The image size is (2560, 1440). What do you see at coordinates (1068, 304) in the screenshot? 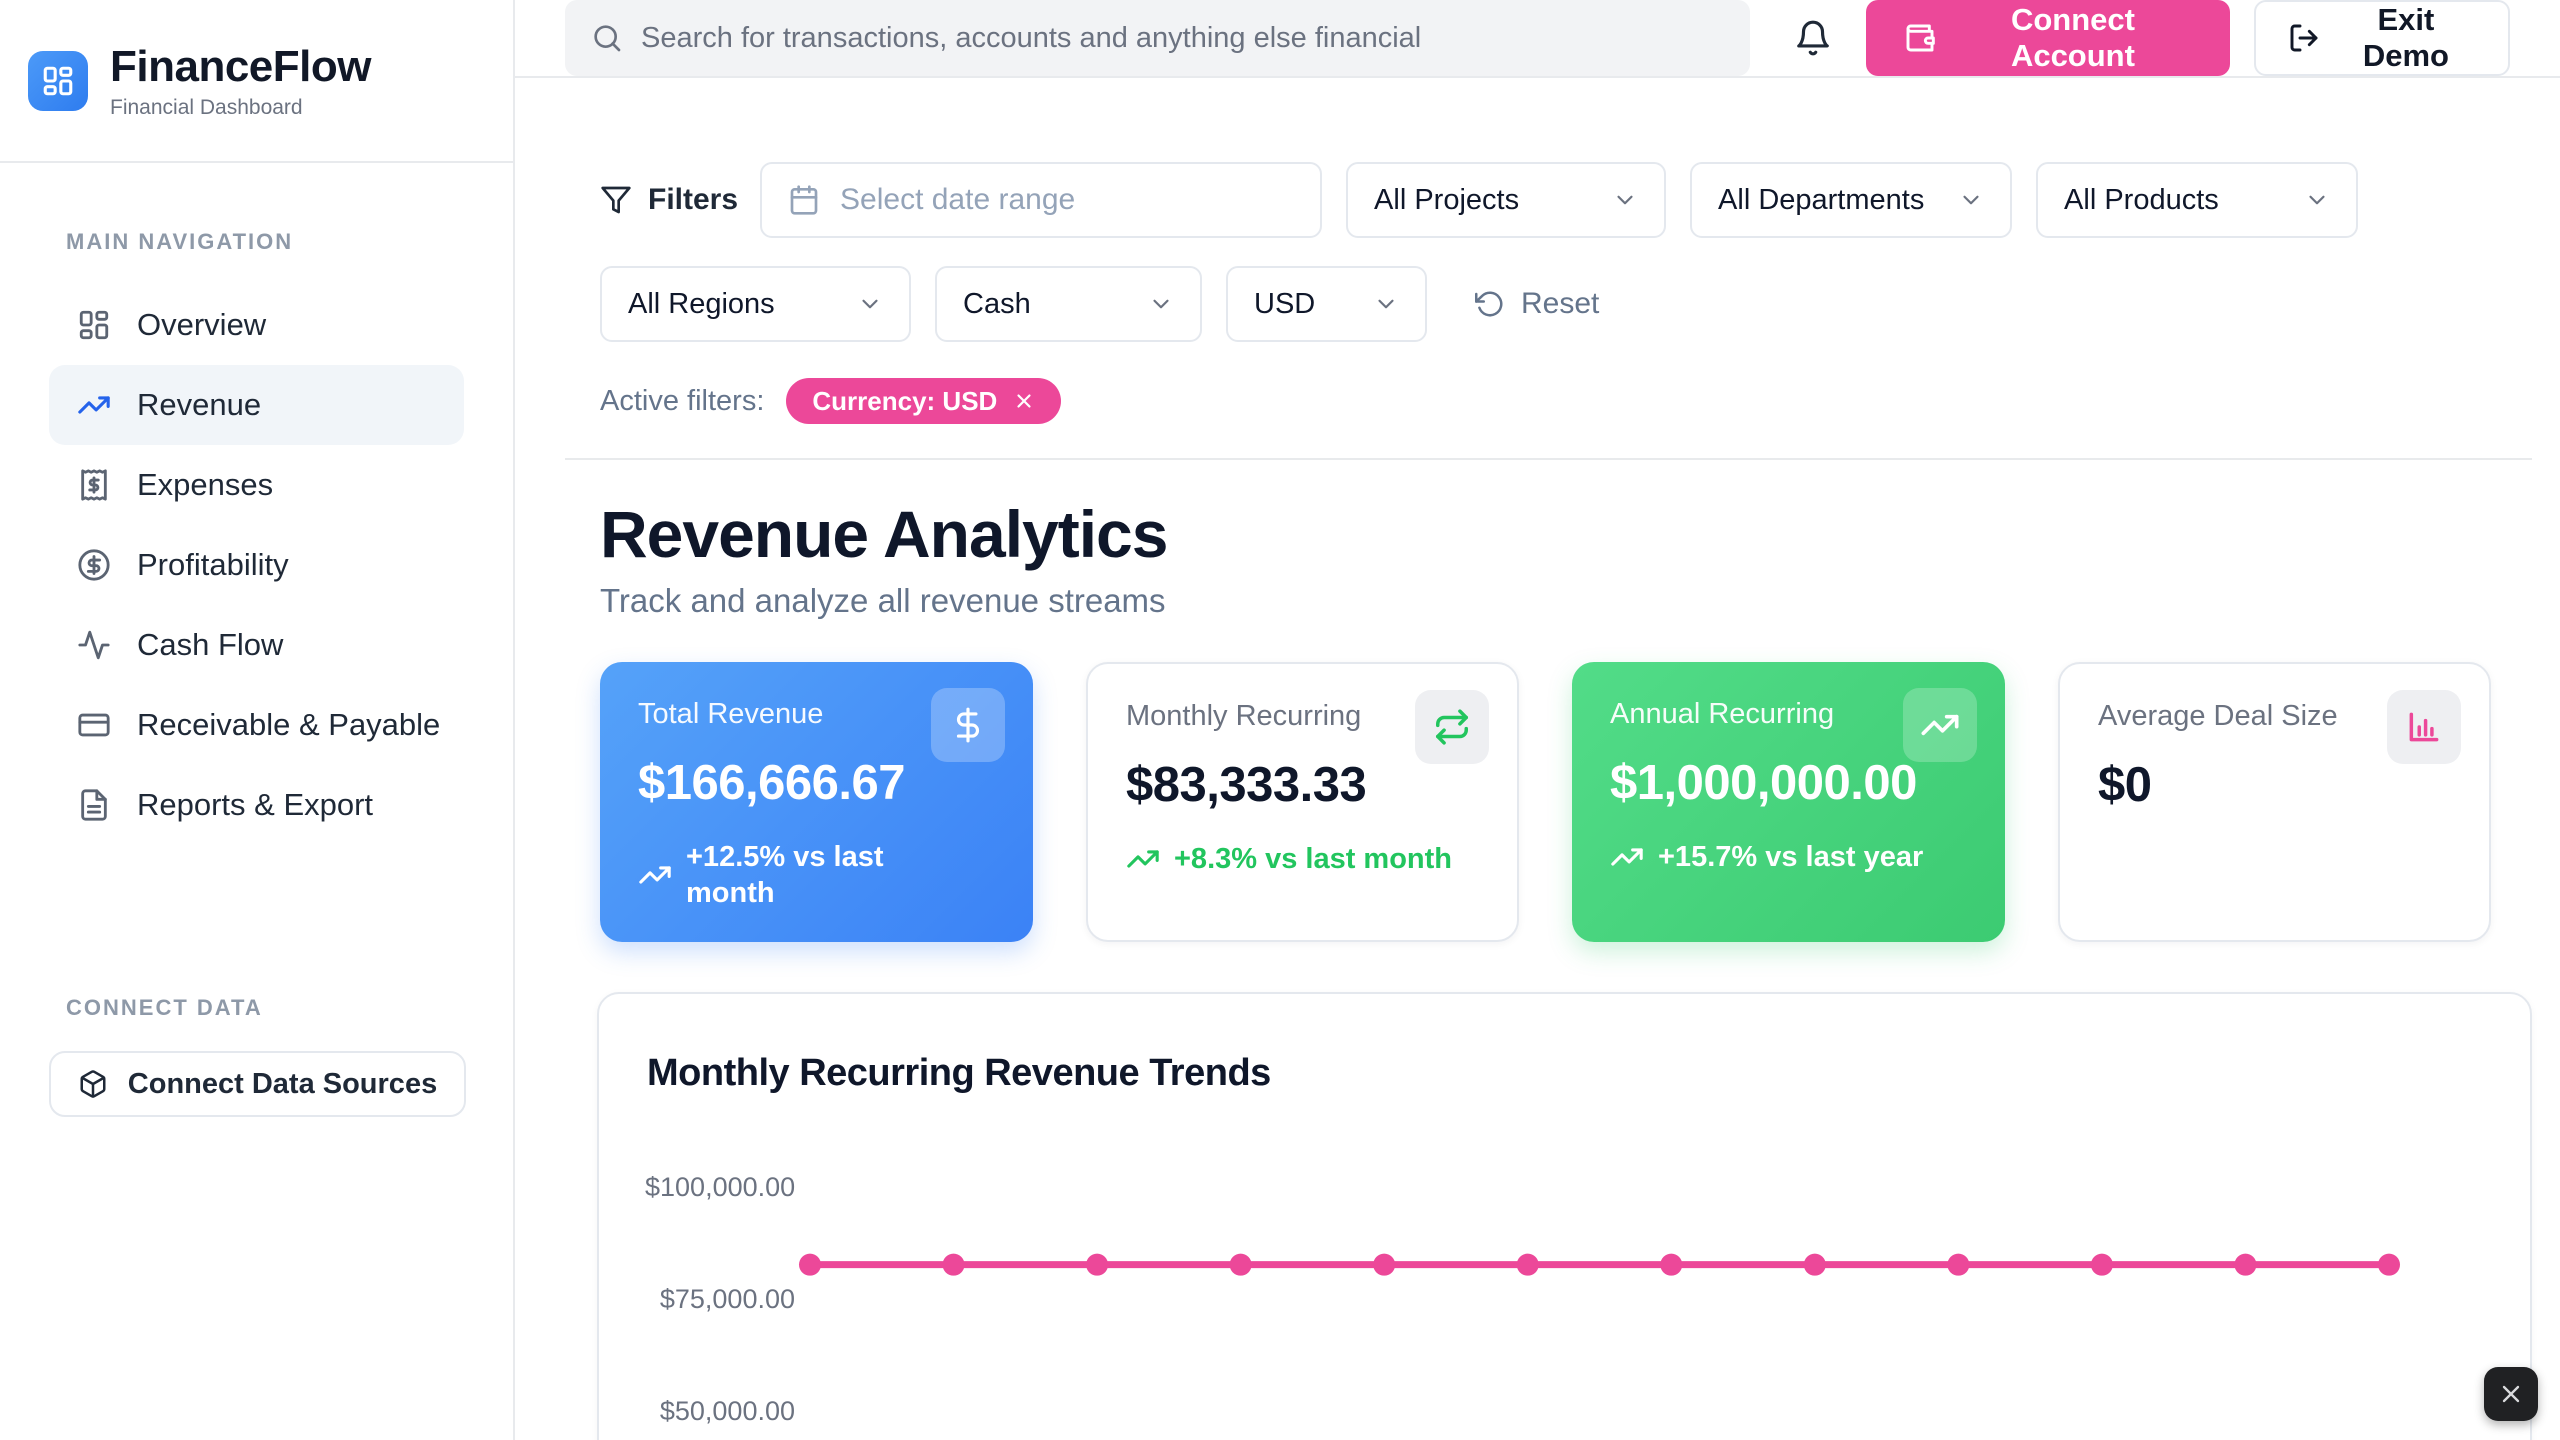
I see `accounting-basis-select: Cash` at bounding box center [1068, 304].